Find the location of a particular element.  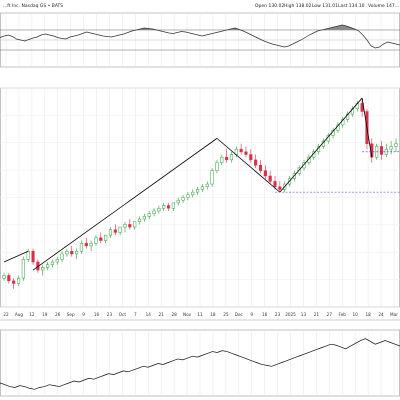

x-tick-label: 7 is located at coordinates (135, 314).